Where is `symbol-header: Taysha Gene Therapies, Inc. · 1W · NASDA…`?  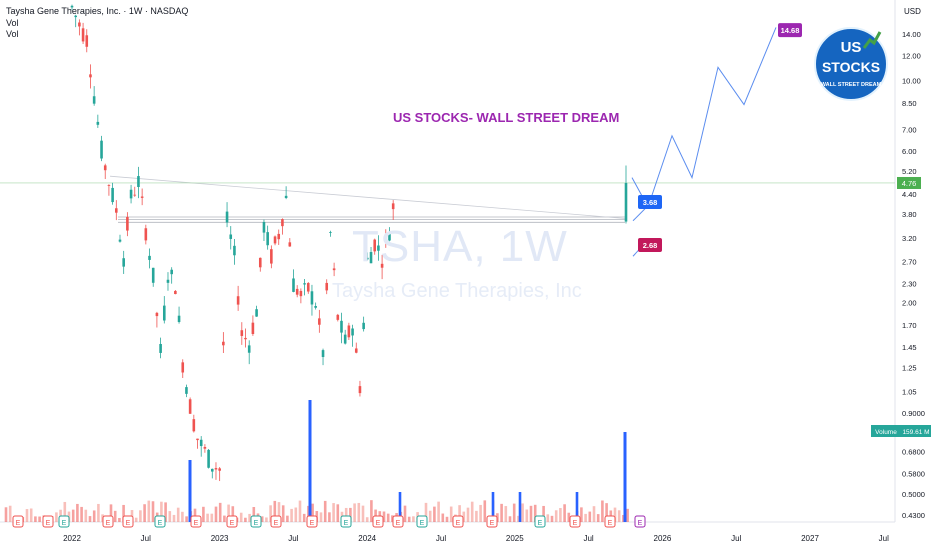
symbol-header: Taysha Gene Therapies, Inc. · 1W · NASDA… is located at coordinates (97, 11).